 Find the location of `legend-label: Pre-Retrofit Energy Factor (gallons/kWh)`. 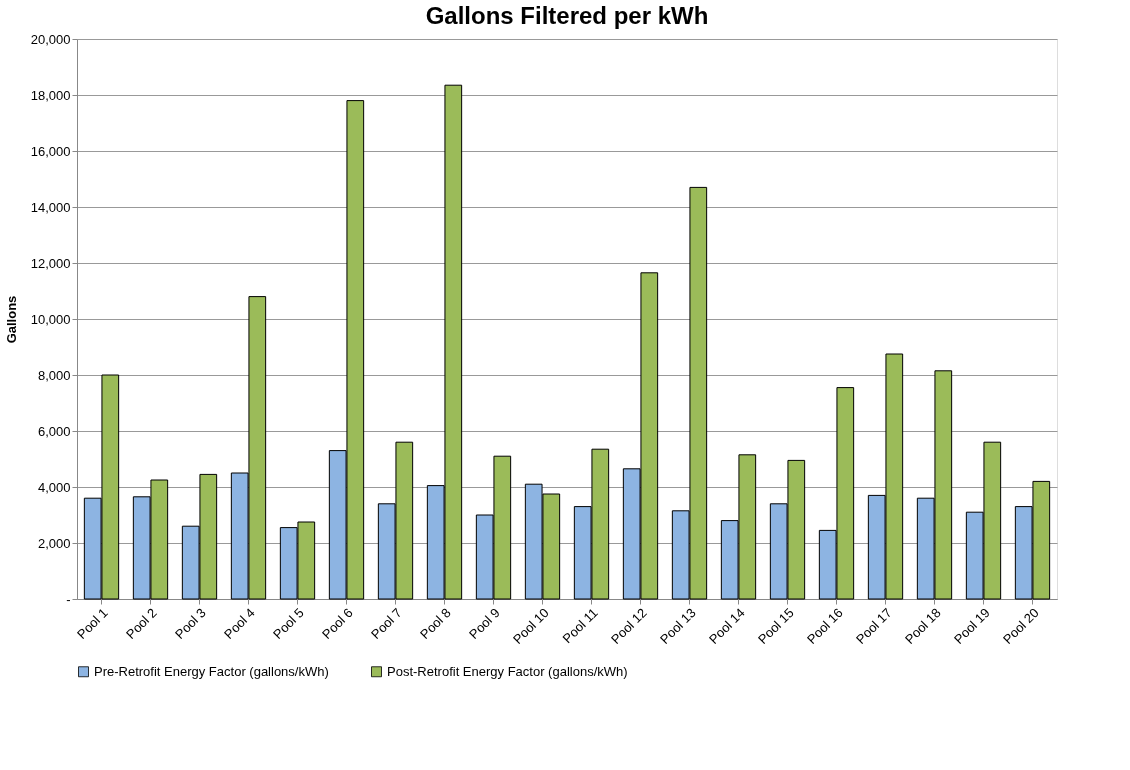

legend-label: Pre-Retrofit Energy Factor (gallons/kWh) is located at coordinates (211, 671).